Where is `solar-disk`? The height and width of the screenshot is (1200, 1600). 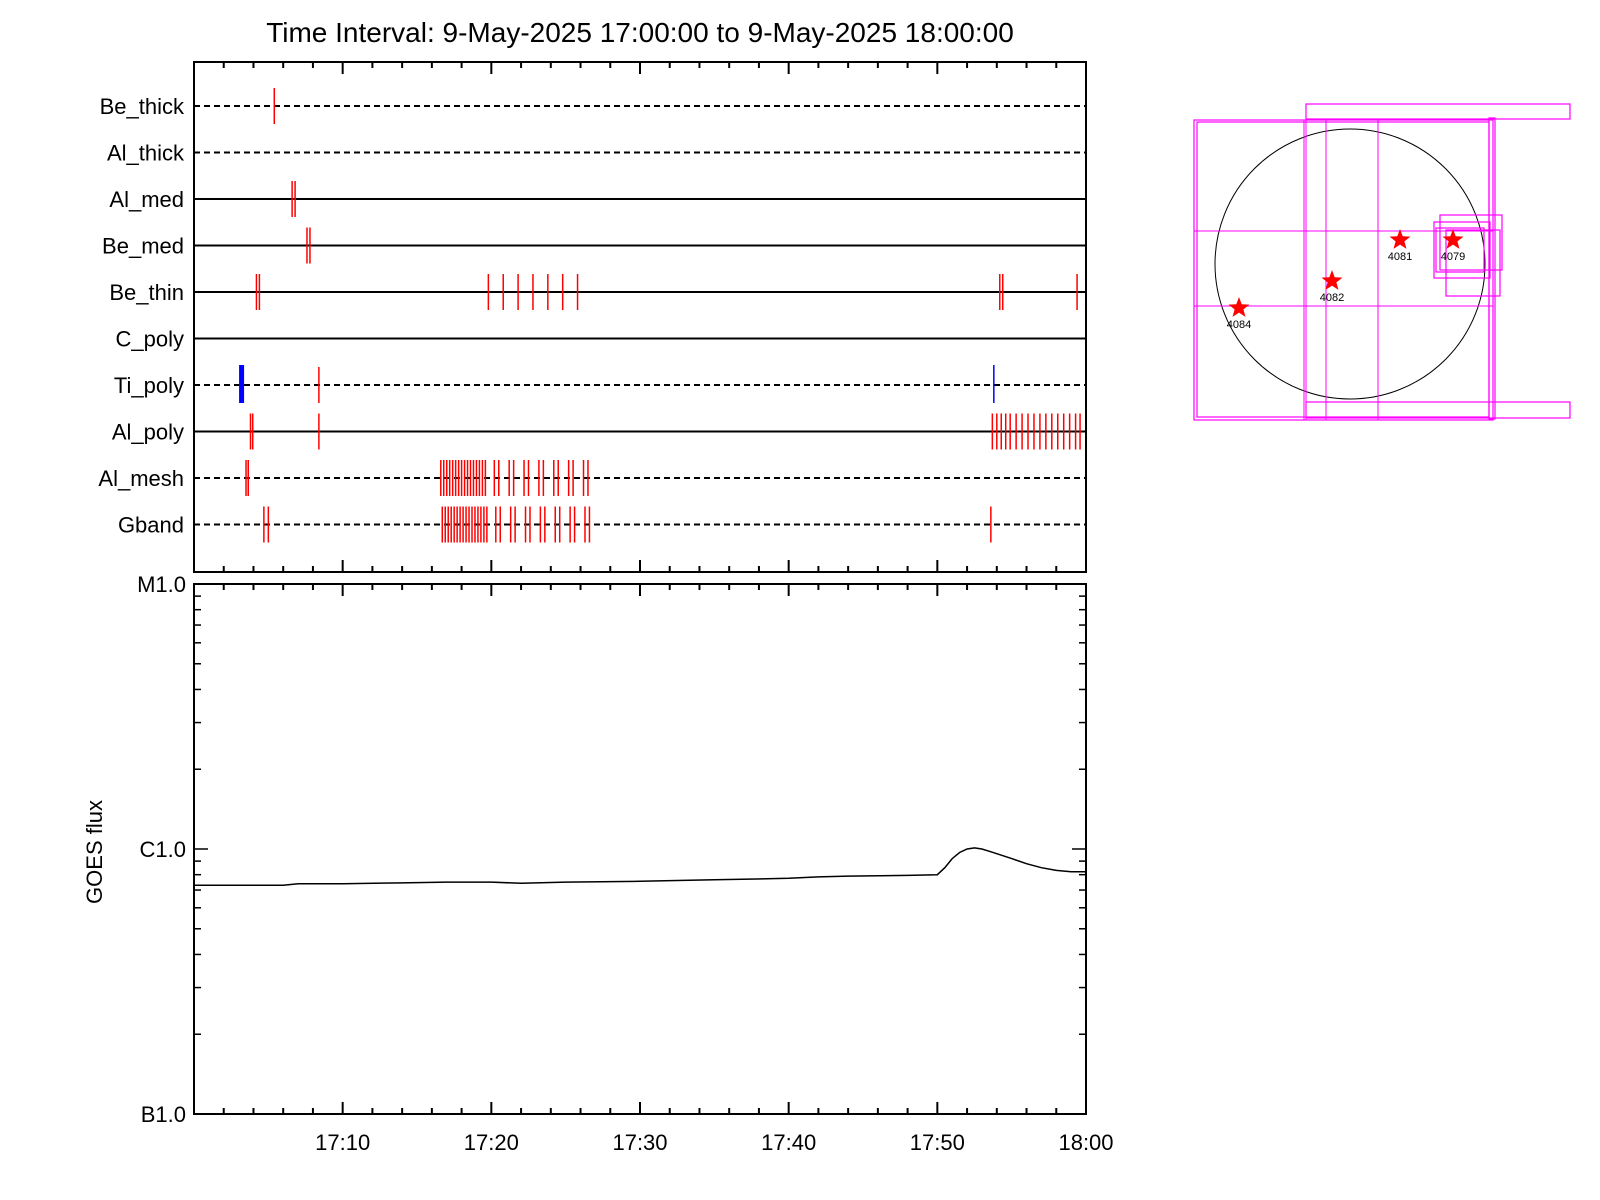 solar-disk is located at coordinates (1350, 264).